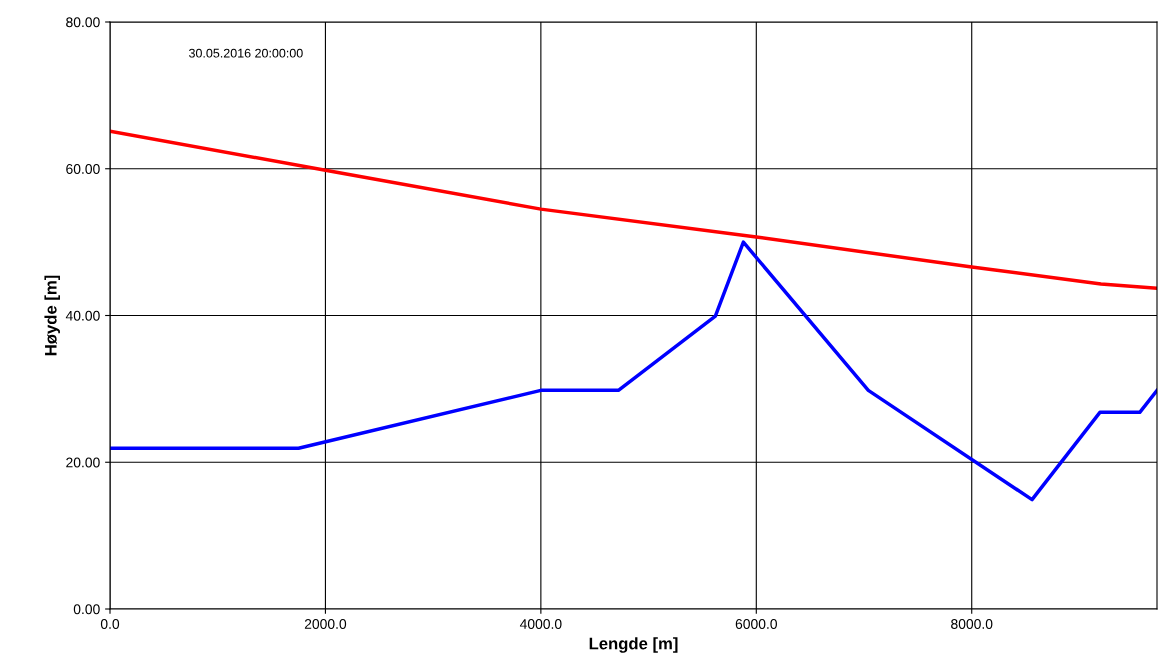 The height and width of the screenshot is (670, 1159). I want to click on y-tick-label: 20.00, so click(83, 462).